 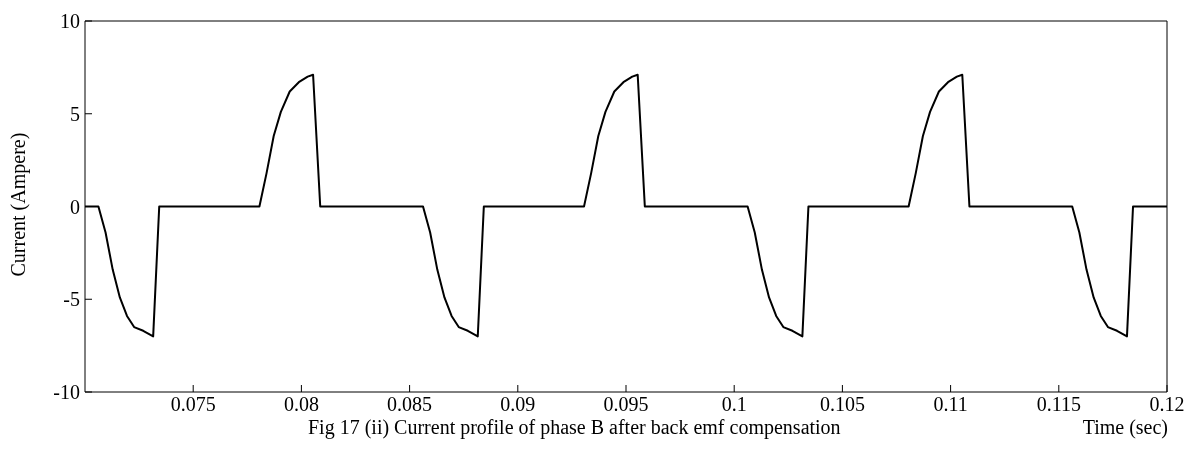 I want to click on y-tick-label: -10, so click(x=66, y=392).